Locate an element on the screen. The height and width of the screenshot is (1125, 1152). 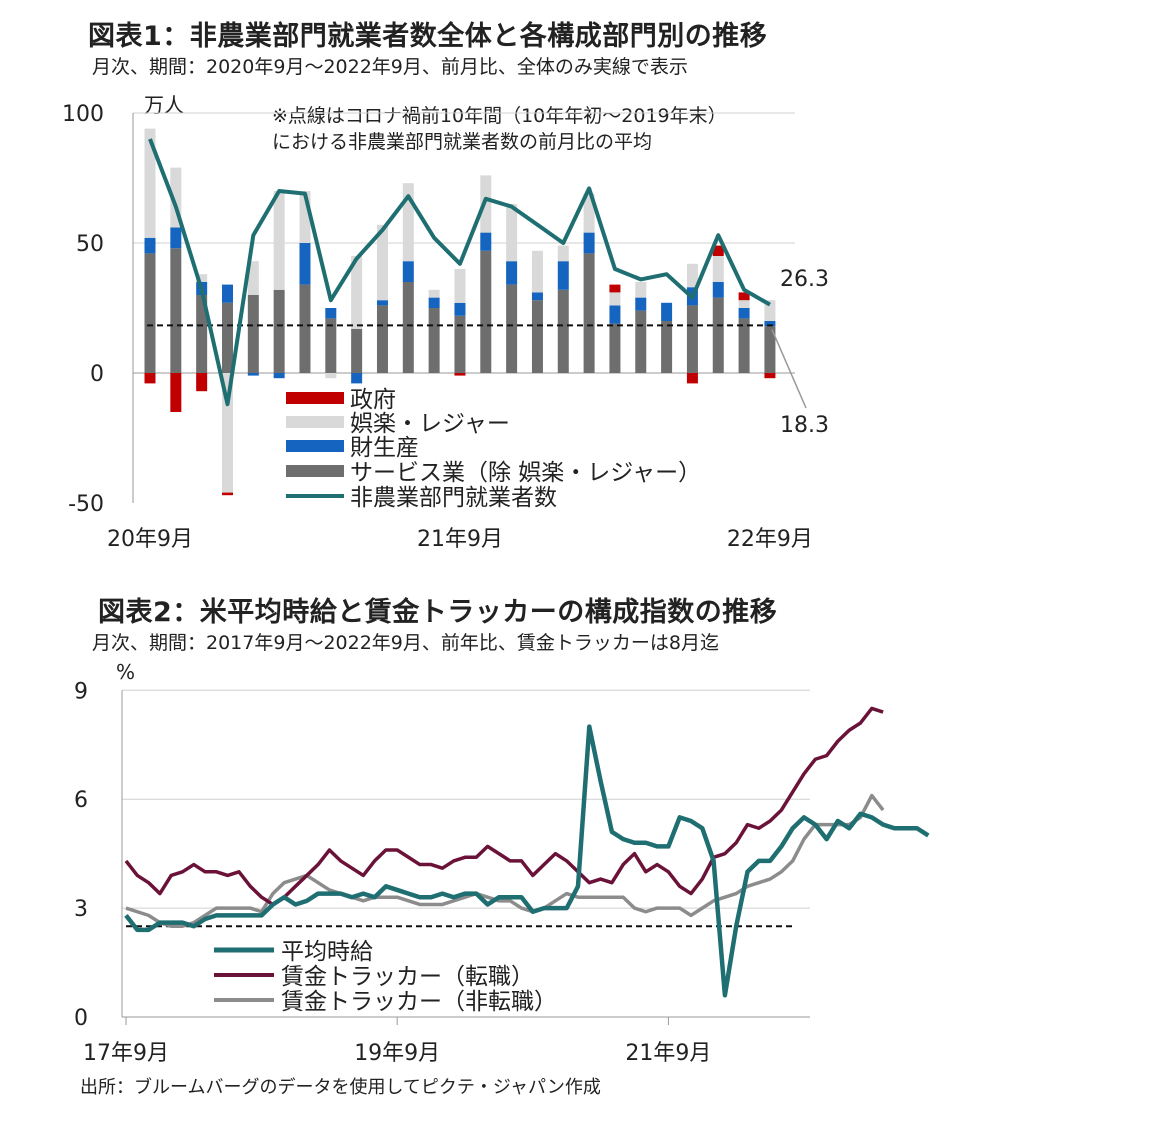
chart2-legend-label: 賃金トラッカー（非転職） is located at coordinates (419, 1002).